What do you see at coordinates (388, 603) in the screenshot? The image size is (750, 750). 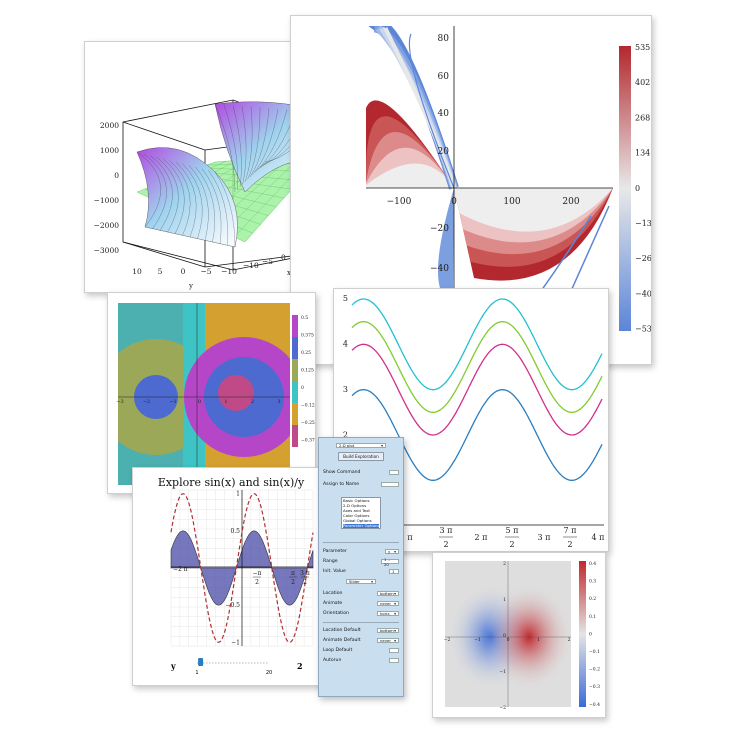 I see `animate-select: never ▾` at bounding box center [388, 603].